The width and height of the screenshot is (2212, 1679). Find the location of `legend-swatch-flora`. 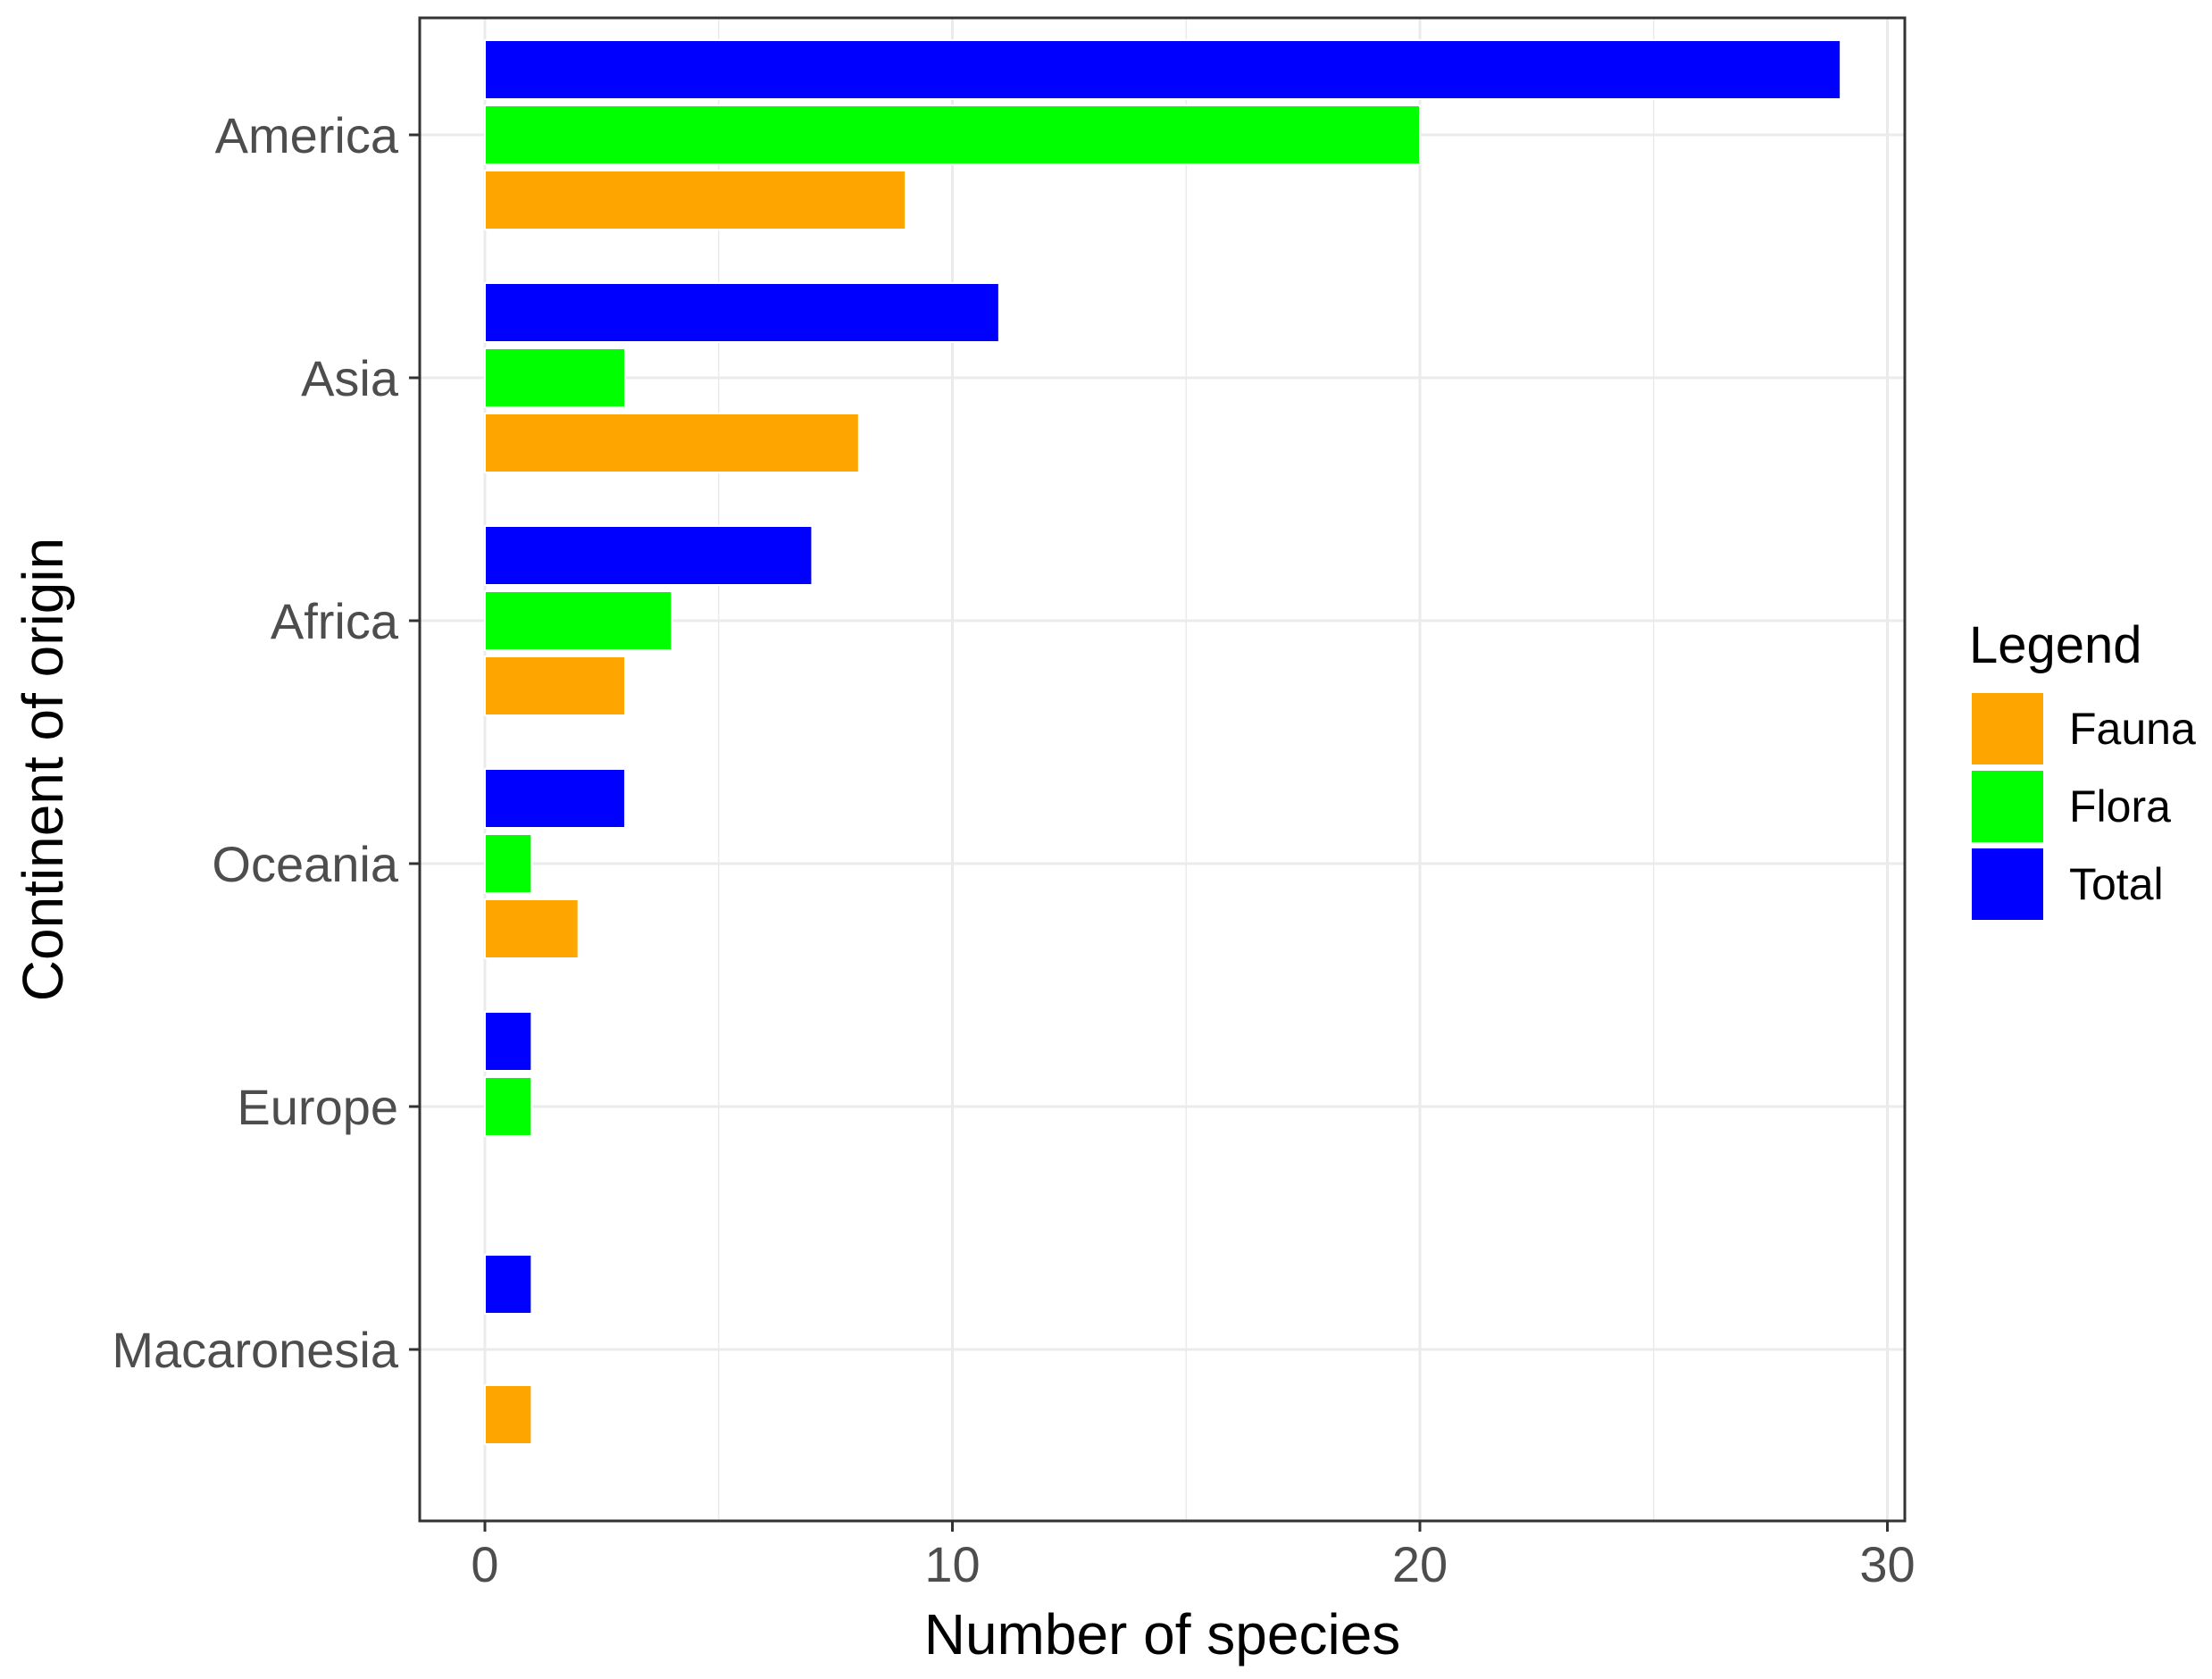

legend-swatch-flora is located at coordinates (2007, 807).